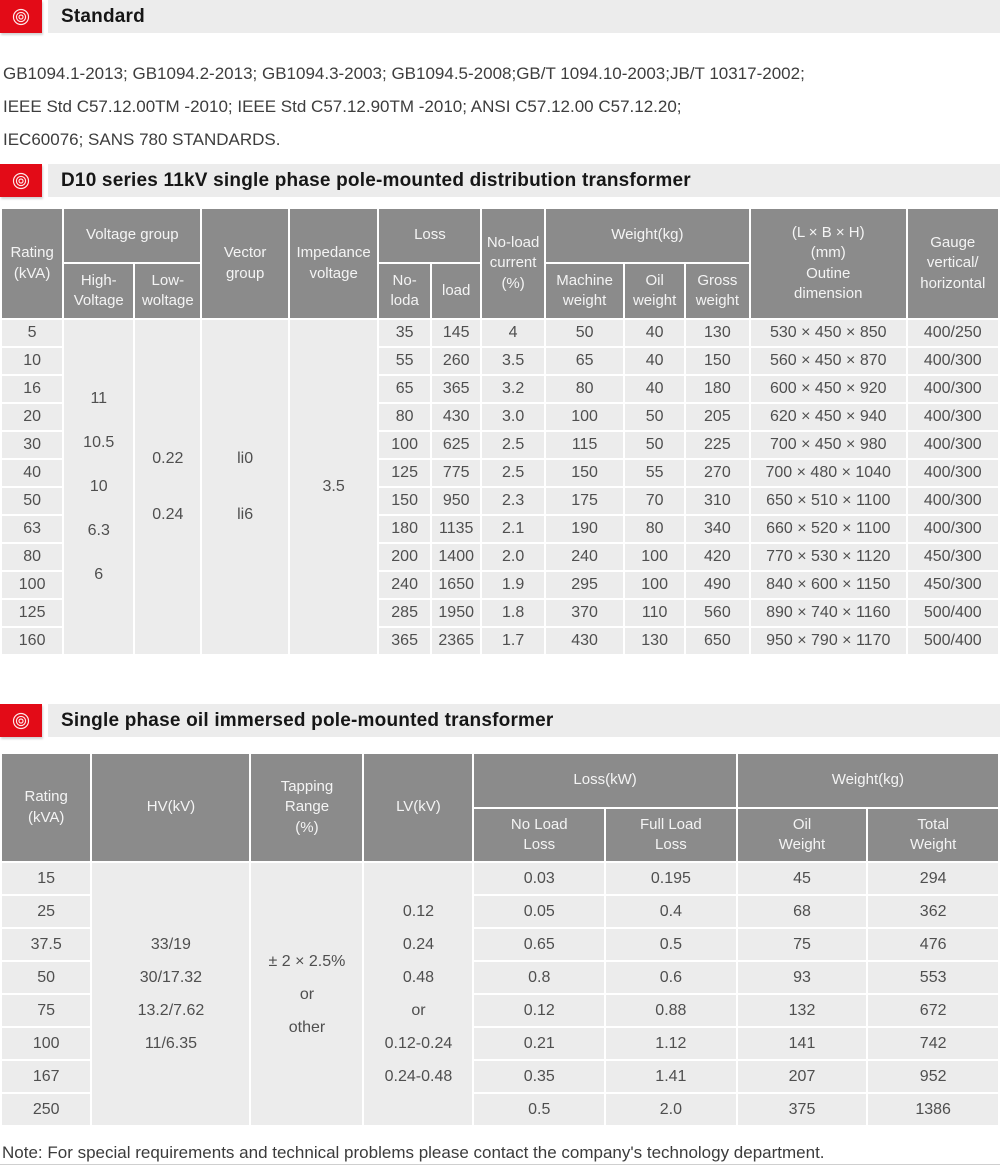 The image size is (1000, 1167). I want to click on table-row: 25 0.05 0.4 68 362, so click(500, 911).